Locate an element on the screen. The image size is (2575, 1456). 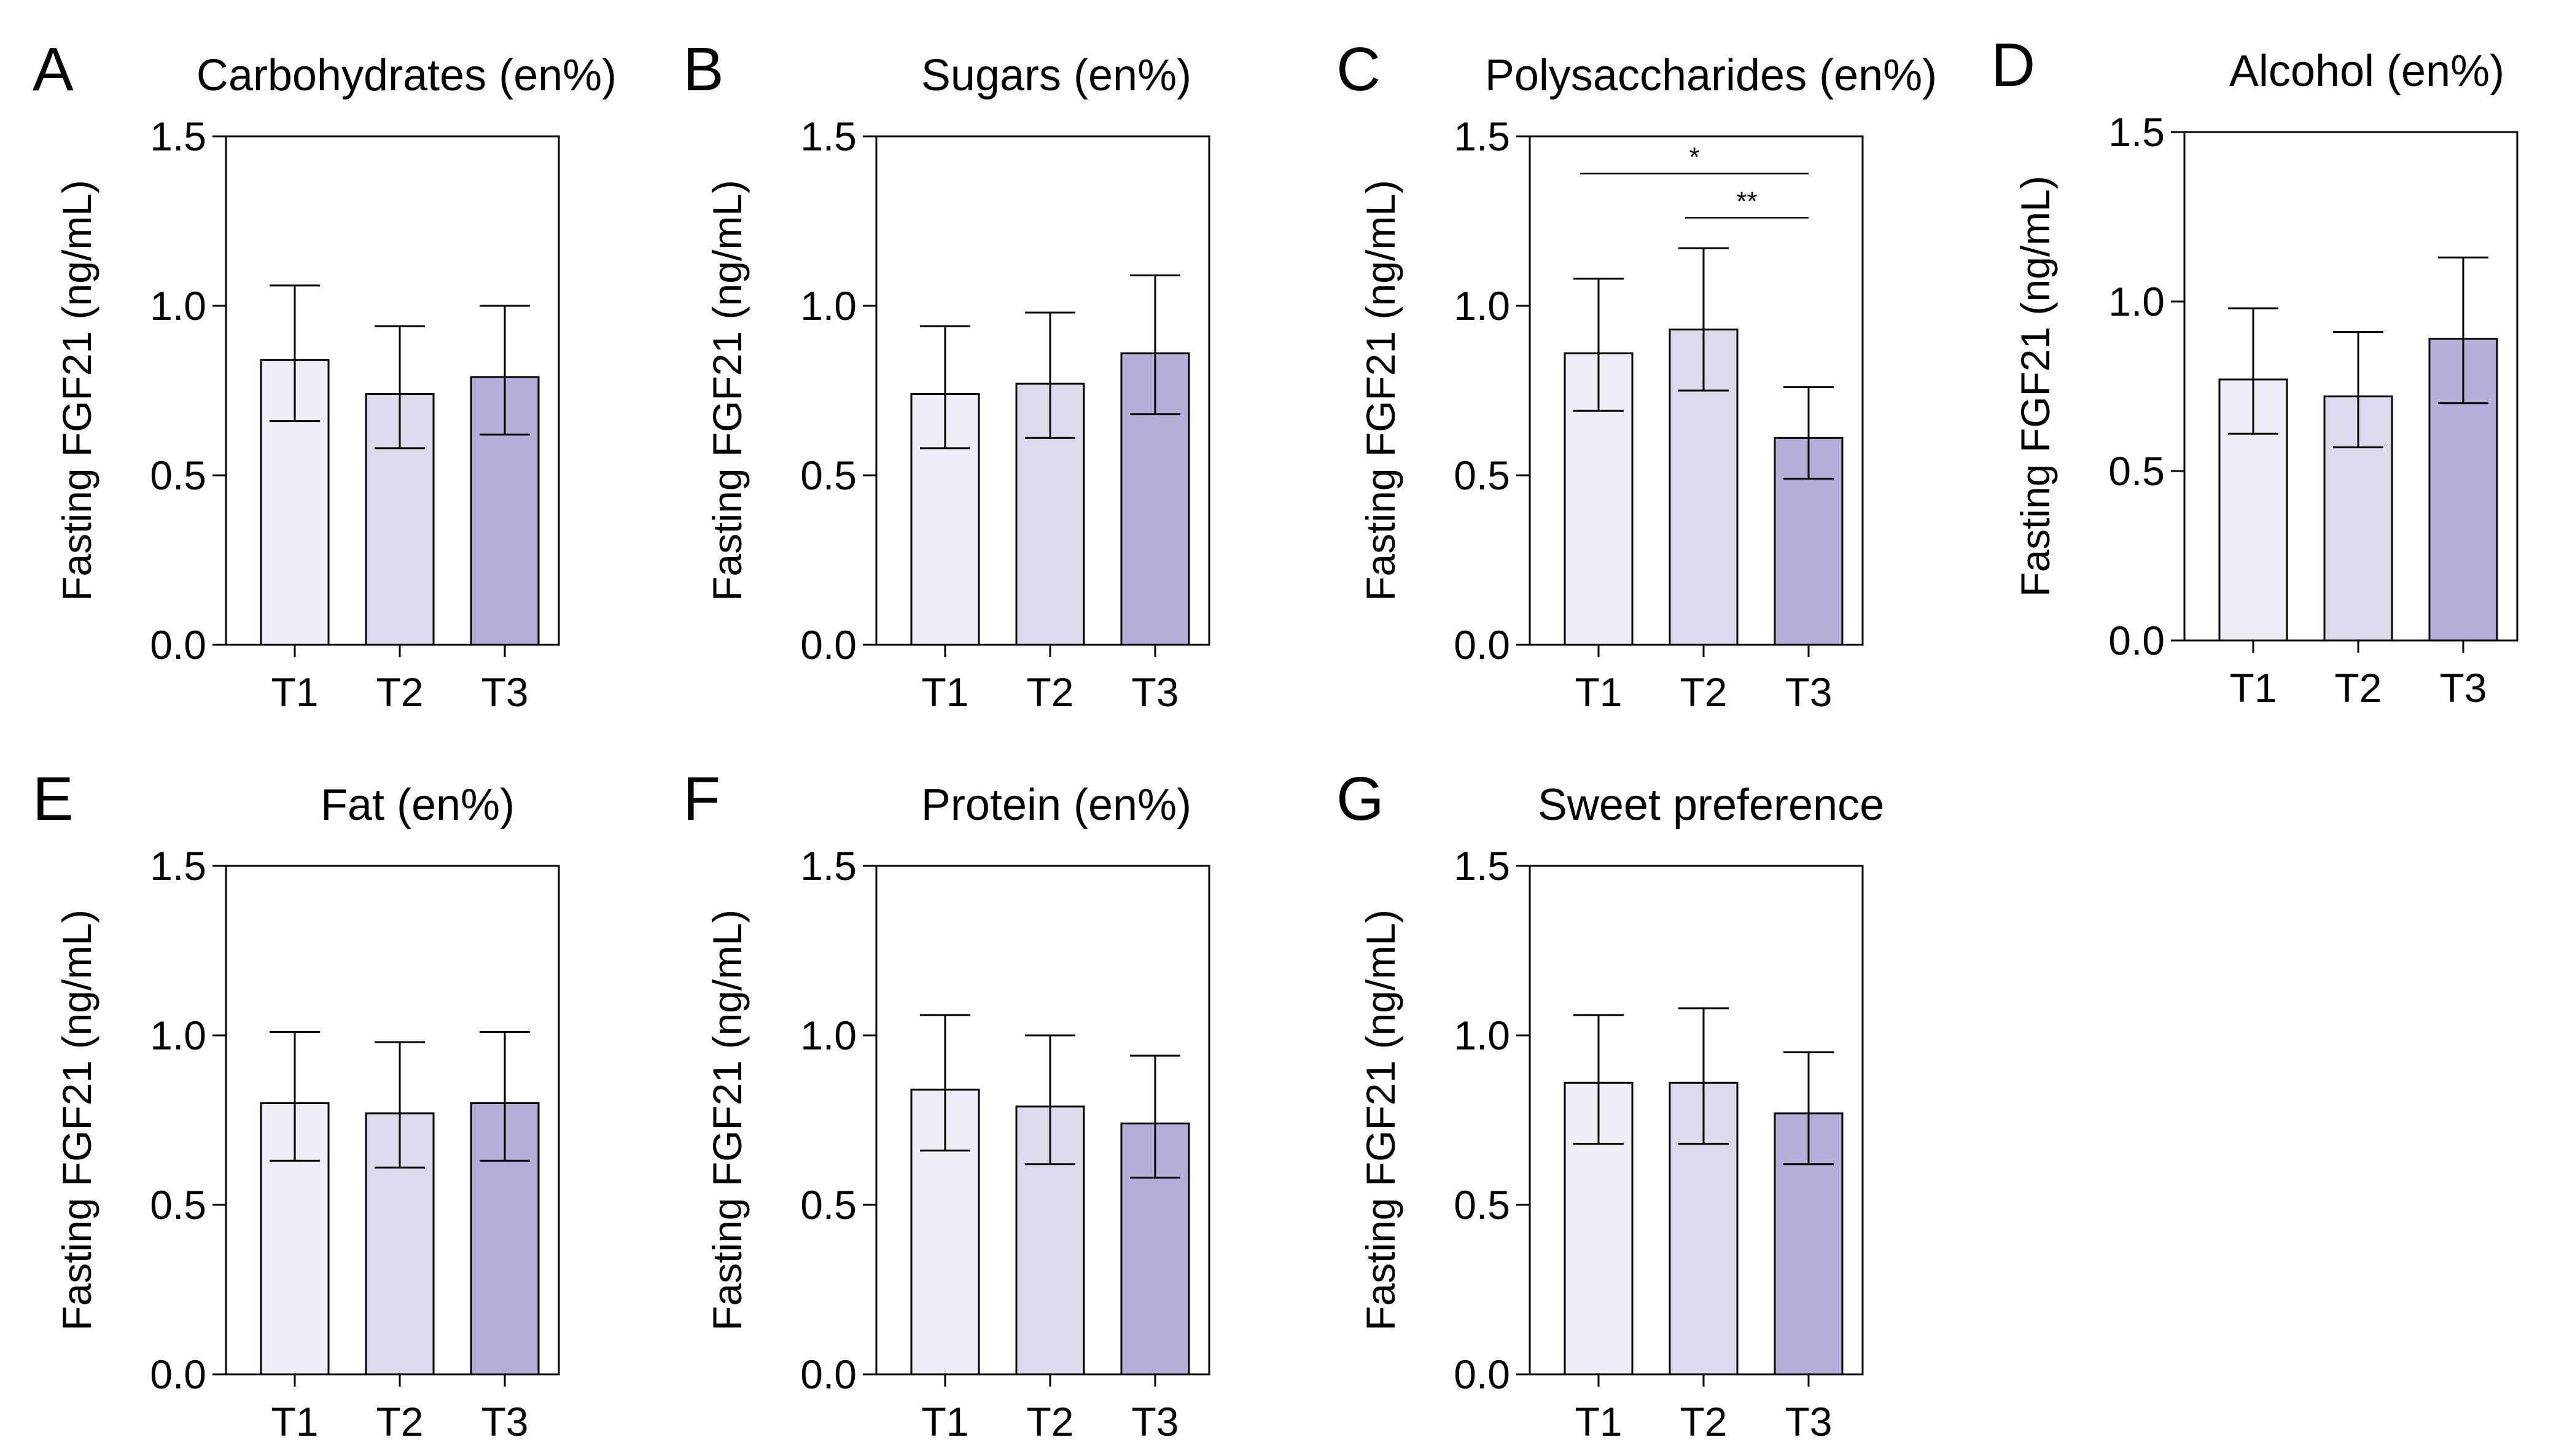
significance-label: * is located at coordinates (1694, 157).